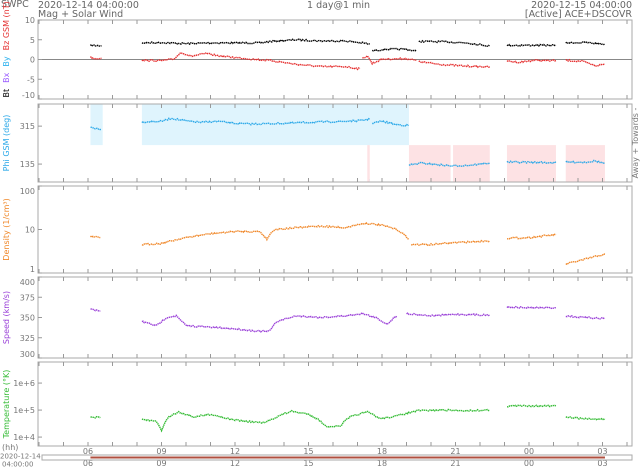 This screenshot has width=640, height=467. Describe the element at coordinates (529, 463) in the screenshot. I see `slider-tick-label: 00` at that location.